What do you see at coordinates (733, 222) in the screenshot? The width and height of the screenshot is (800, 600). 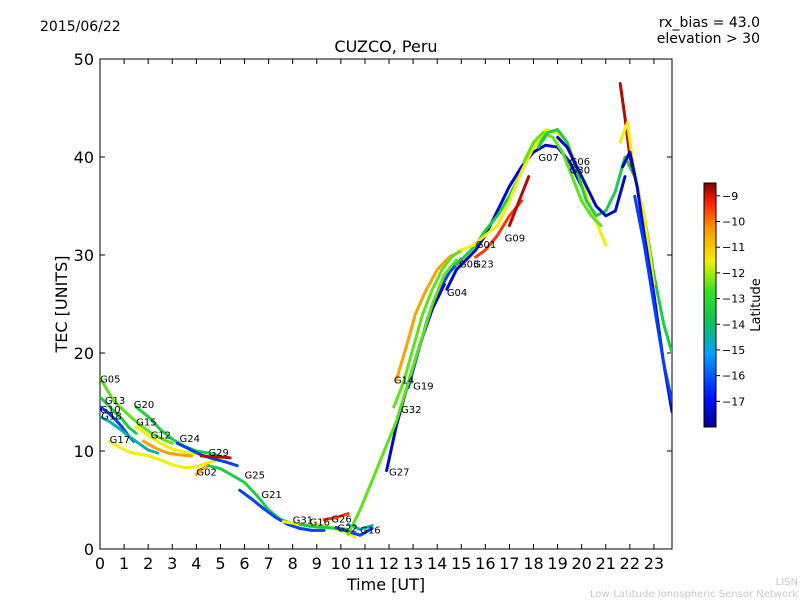 I see `colorbar-tick-label: −10` at bounding box center [733, 222].